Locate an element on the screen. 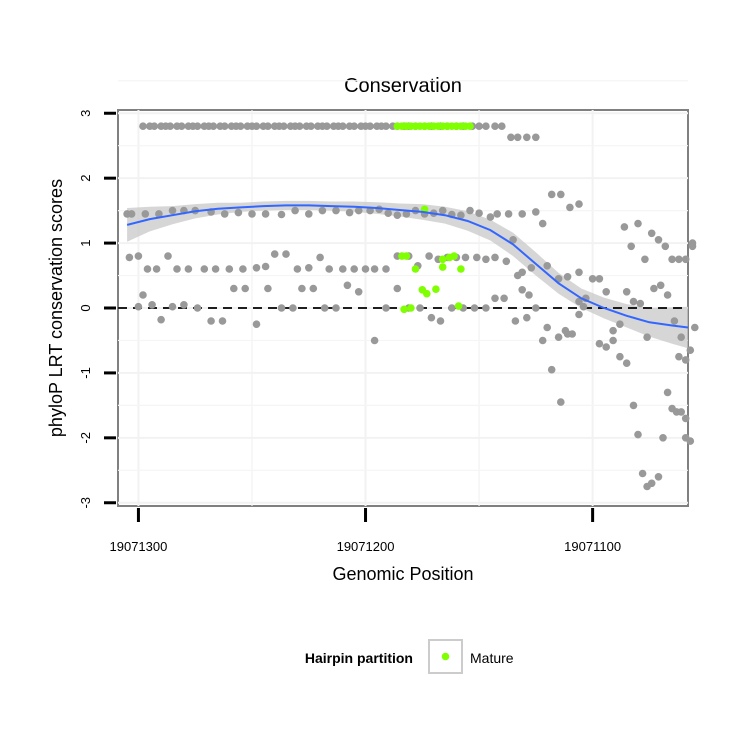 This screenshot has height=755, width=750. legend-label-mature: Mature is located at coordinates (492, 658).